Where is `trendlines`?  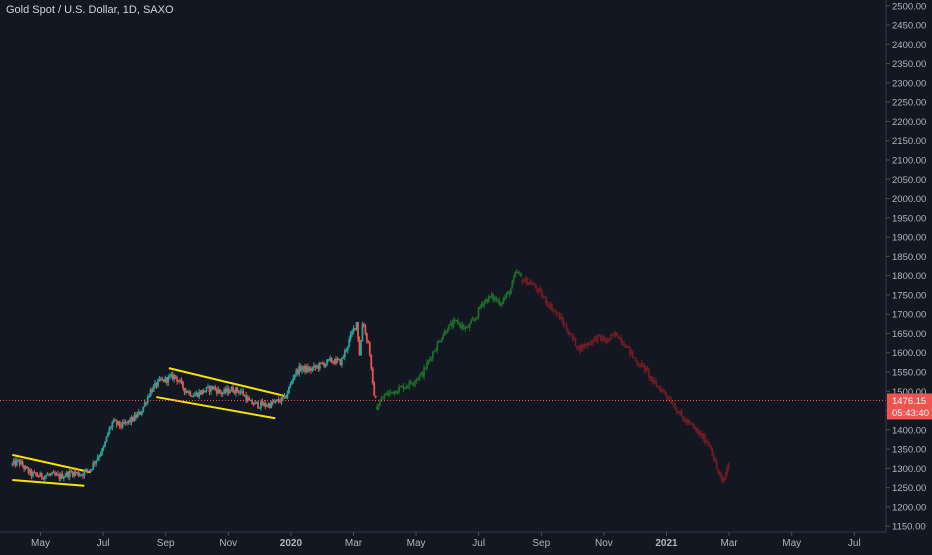 trendlines is located at coordinates (148, 427).